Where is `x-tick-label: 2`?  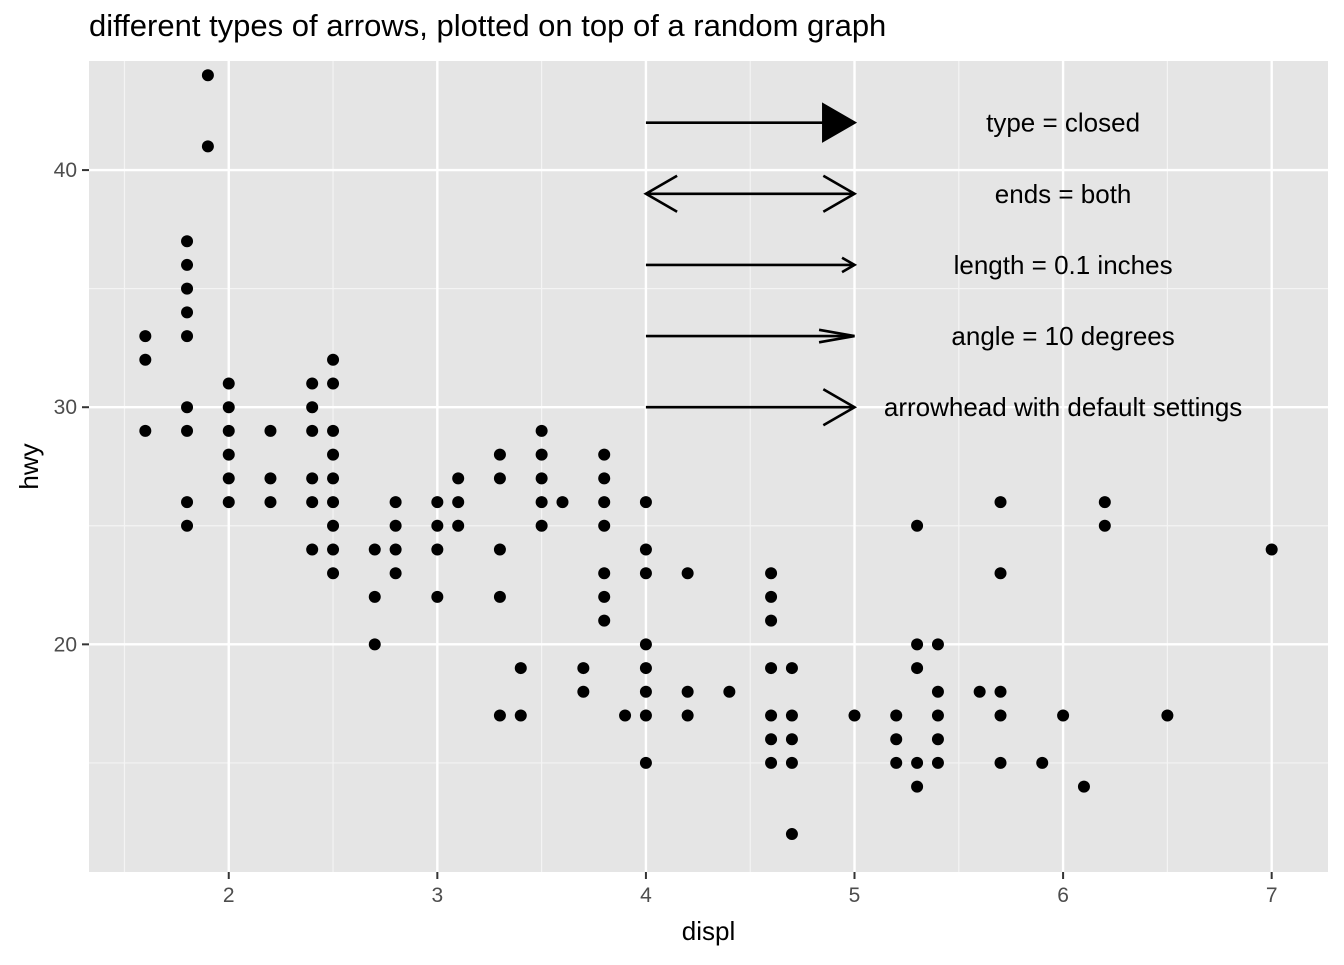
x-tick-label: 2 is located at coordinates (229, 895).